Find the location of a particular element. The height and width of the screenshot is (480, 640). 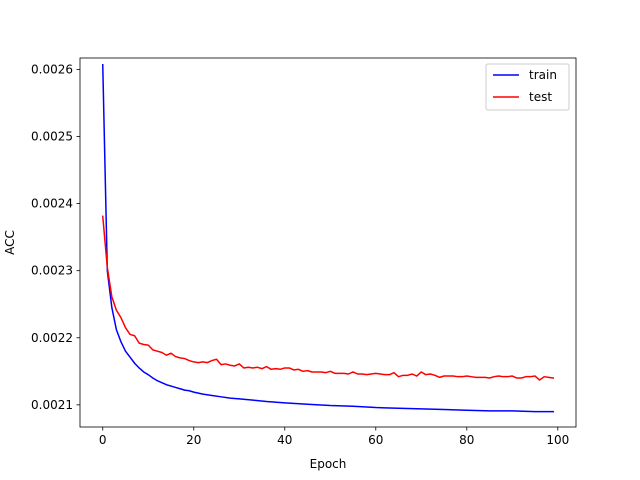

y-tick-label: 0.0024 is located at coordinates (52, 204).